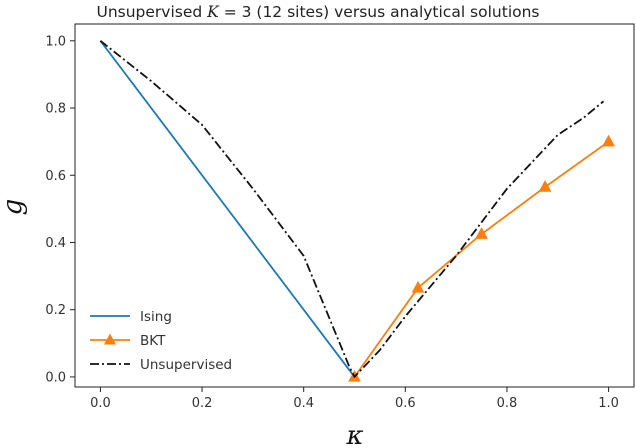 Image resolution: width=636 pixels, height=448 pixels. I want to click on y-tick-label: 0.0, so click(55, 377).